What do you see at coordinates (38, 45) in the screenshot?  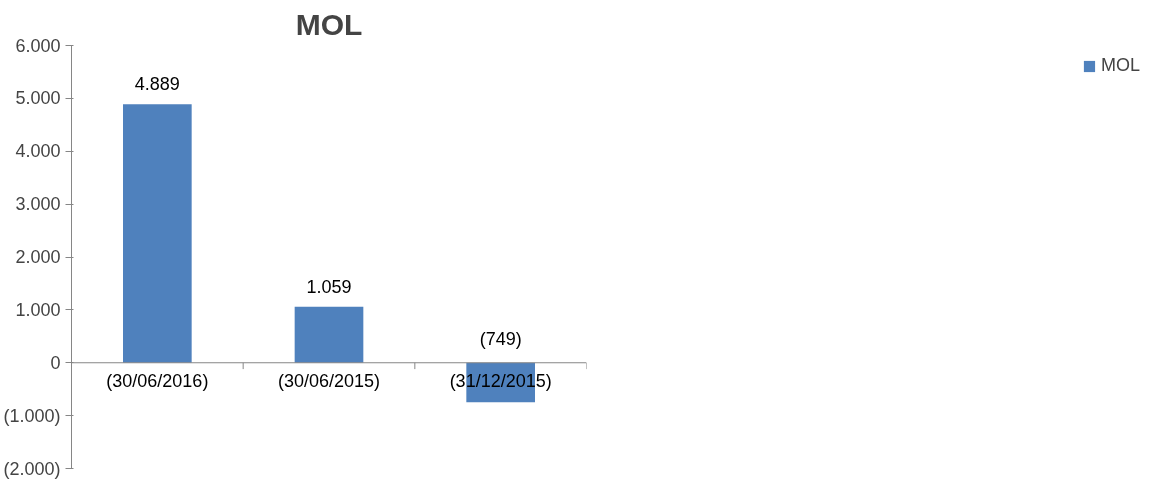 I see `y-tick-label: 6.000` at bounding box center [38, 45].